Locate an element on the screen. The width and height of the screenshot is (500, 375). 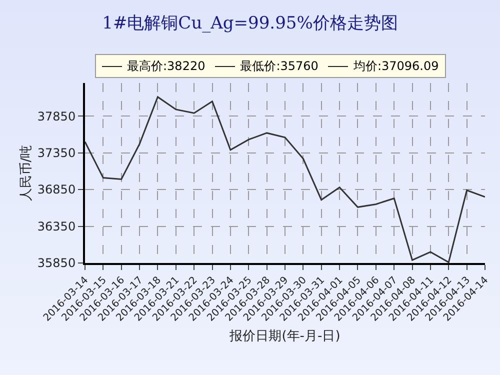
y-tick-label: 36850 is located at coordinates (56, 189).